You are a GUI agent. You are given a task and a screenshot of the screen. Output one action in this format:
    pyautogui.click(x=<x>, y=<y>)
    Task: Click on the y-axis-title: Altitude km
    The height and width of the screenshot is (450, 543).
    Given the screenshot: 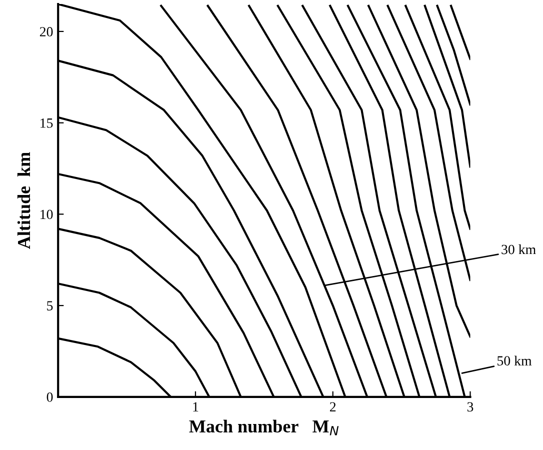 What is the action you would take?
    pyautogui.click(x=23, y=200)
    